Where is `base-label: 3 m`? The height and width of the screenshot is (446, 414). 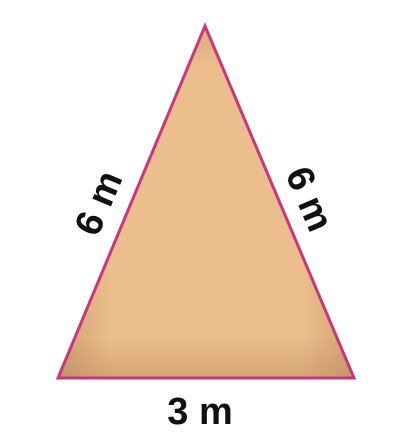 base-label: 3 m is located at coordinates (199, 412).